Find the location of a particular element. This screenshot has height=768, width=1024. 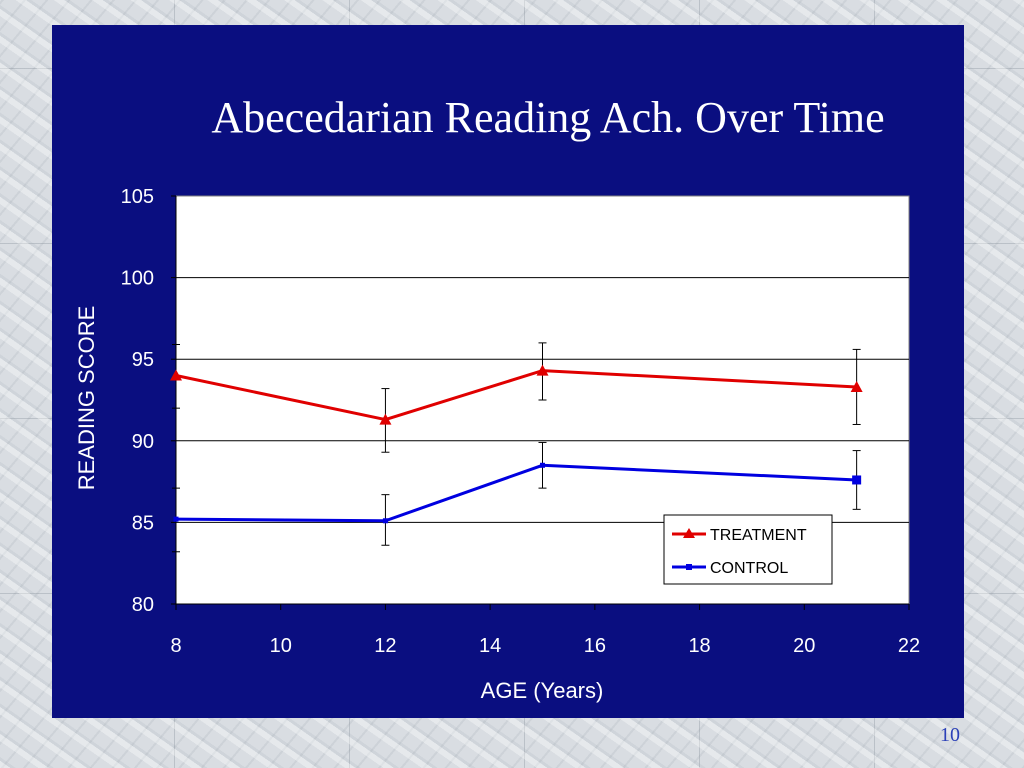

control-series is located at coordinates (517, 497).